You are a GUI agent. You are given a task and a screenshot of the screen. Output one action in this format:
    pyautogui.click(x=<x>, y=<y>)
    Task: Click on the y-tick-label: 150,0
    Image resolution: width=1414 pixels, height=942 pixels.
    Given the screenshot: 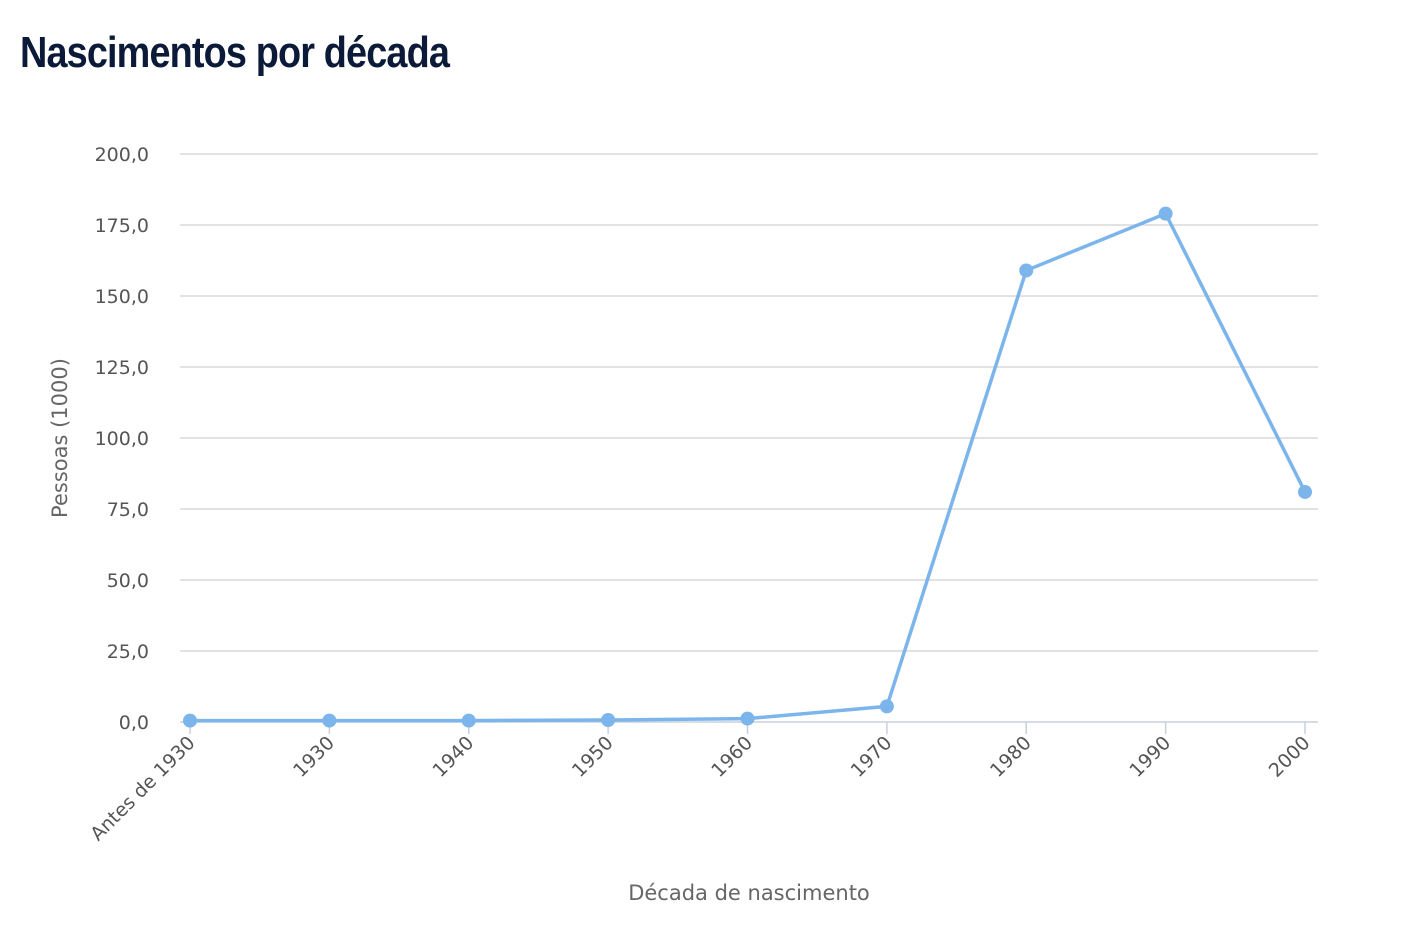 What is the action you would take?
    pyautogui.click(x=122, y=297)
    